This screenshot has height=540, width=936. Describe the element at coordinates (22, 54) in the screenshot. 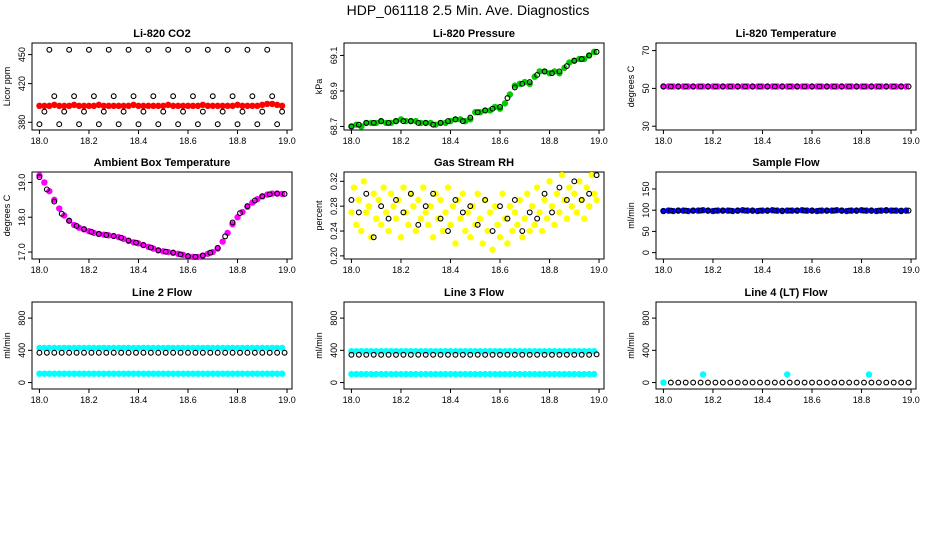

I see `y-tick-label: 450` at that location.